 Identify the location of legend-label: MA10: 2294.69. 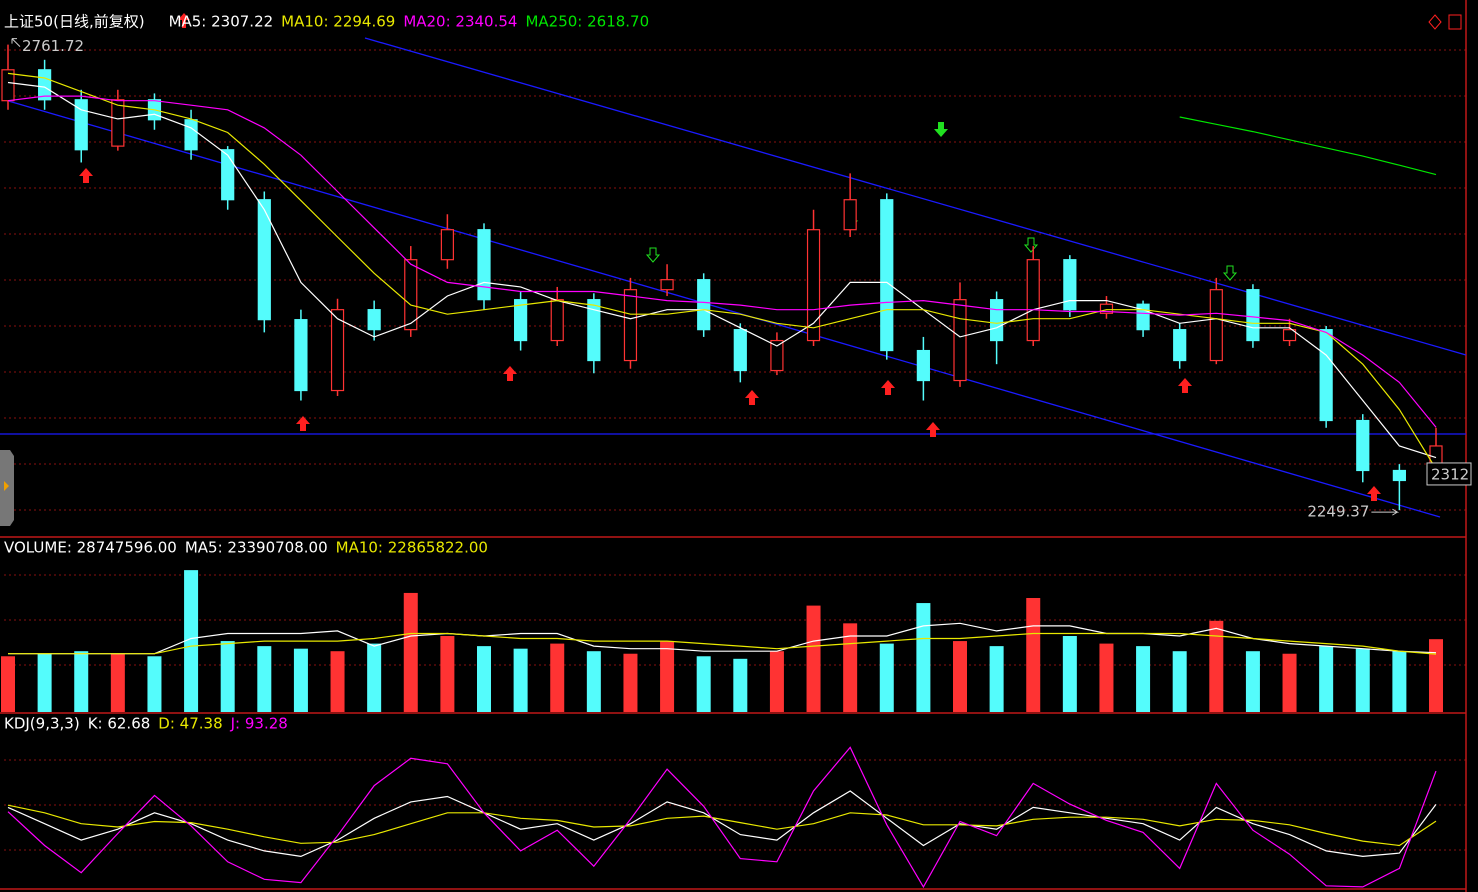
(338, 22).